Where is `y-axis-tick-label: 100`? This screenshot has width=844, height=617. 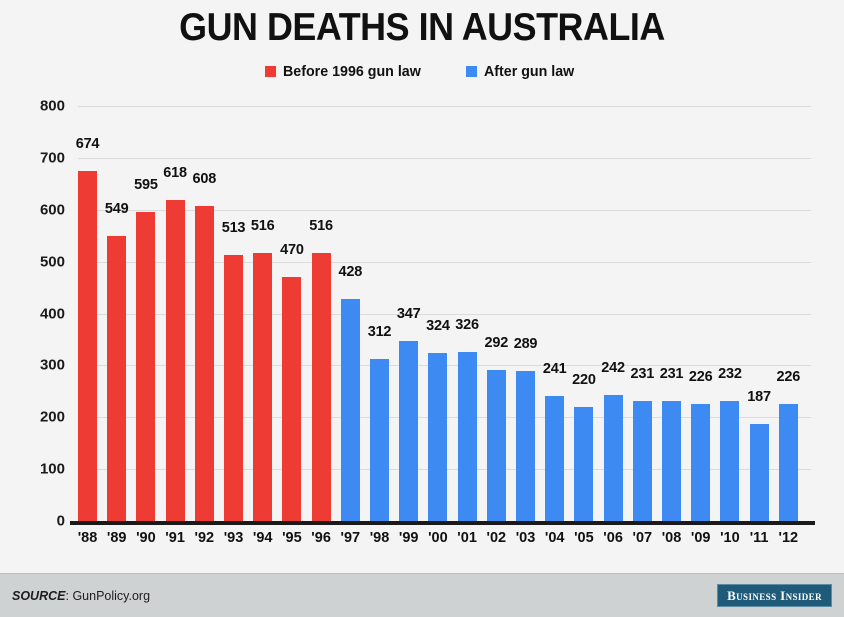
y-axis-tick-label: 100 is located at coordinates (52, 469).